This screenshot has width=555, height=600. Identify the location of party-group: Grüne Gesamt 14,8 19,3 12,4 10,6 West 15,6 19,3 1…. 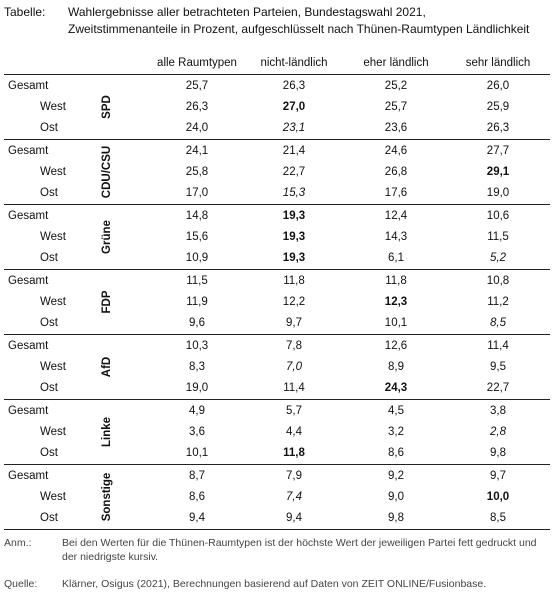
(277, 237).